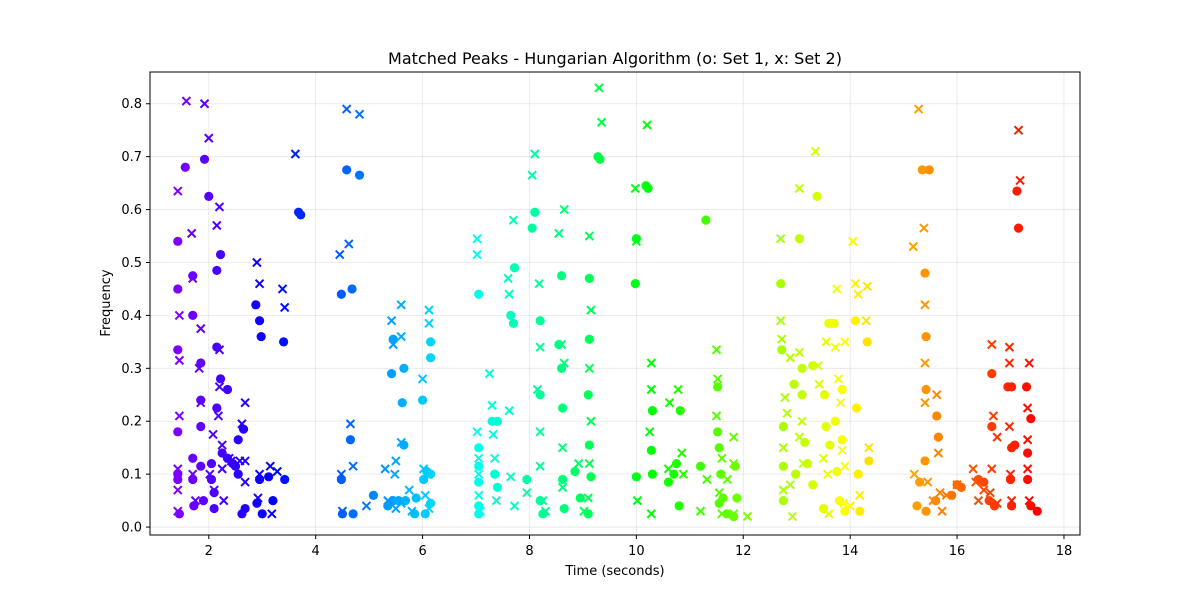 This screenshot has height=600, width=1200. What do you see at coordinates (135, 316) in the screenshot?
I see `y-axis: 0.0 0.1 0.2 0.3 0.4 0.5 0.6 0.7 0.8` at bounding box center [135, 316].